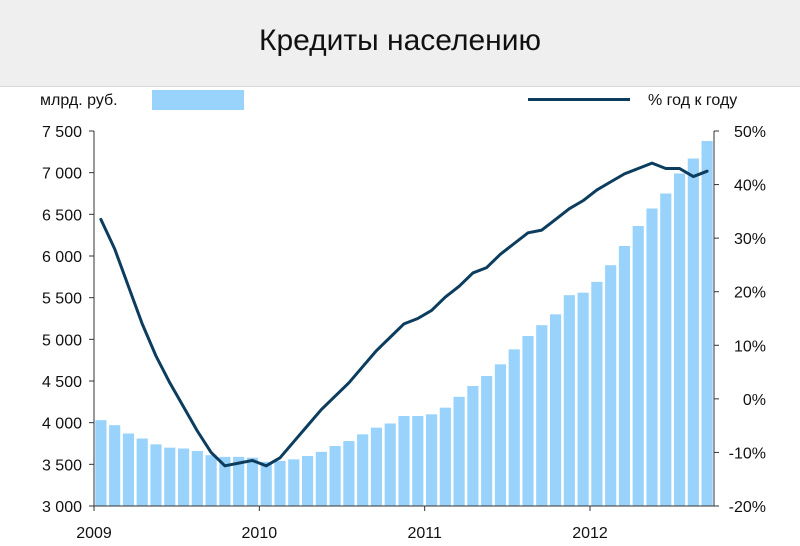 This screenshot has width=800, height=546. Describe the element at coordinates (260, 533) in the screenshot. I see `x-tick-label: 2010` at that location.